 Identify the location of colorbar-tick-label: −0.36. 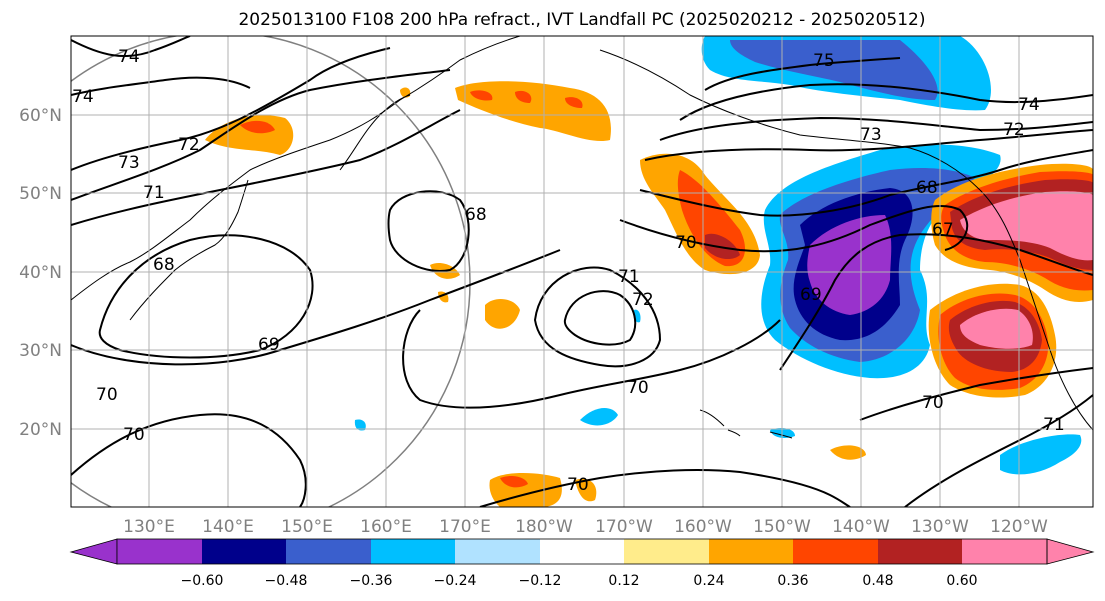
(371, 581).